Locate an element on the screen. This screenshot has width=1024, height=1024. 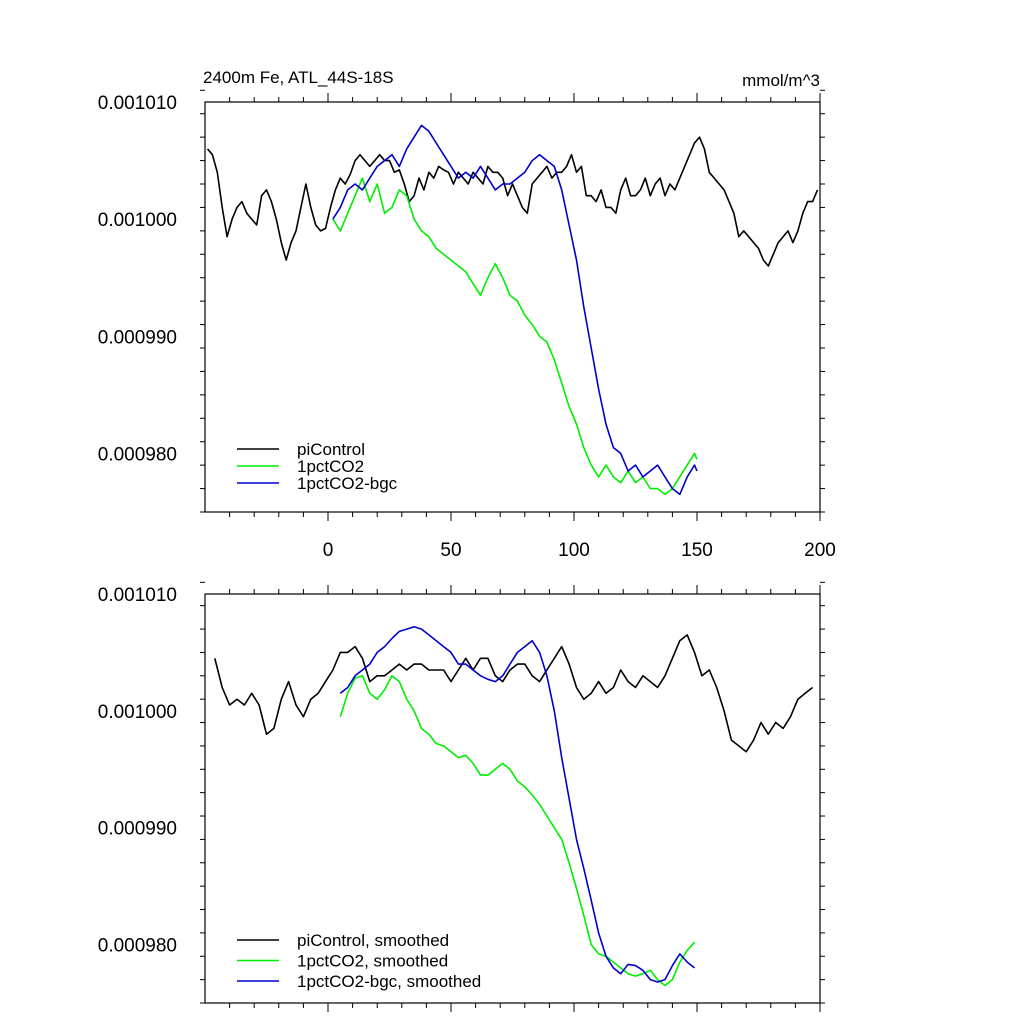
x-tick-label: 50 is located at coordinates (450, 550).